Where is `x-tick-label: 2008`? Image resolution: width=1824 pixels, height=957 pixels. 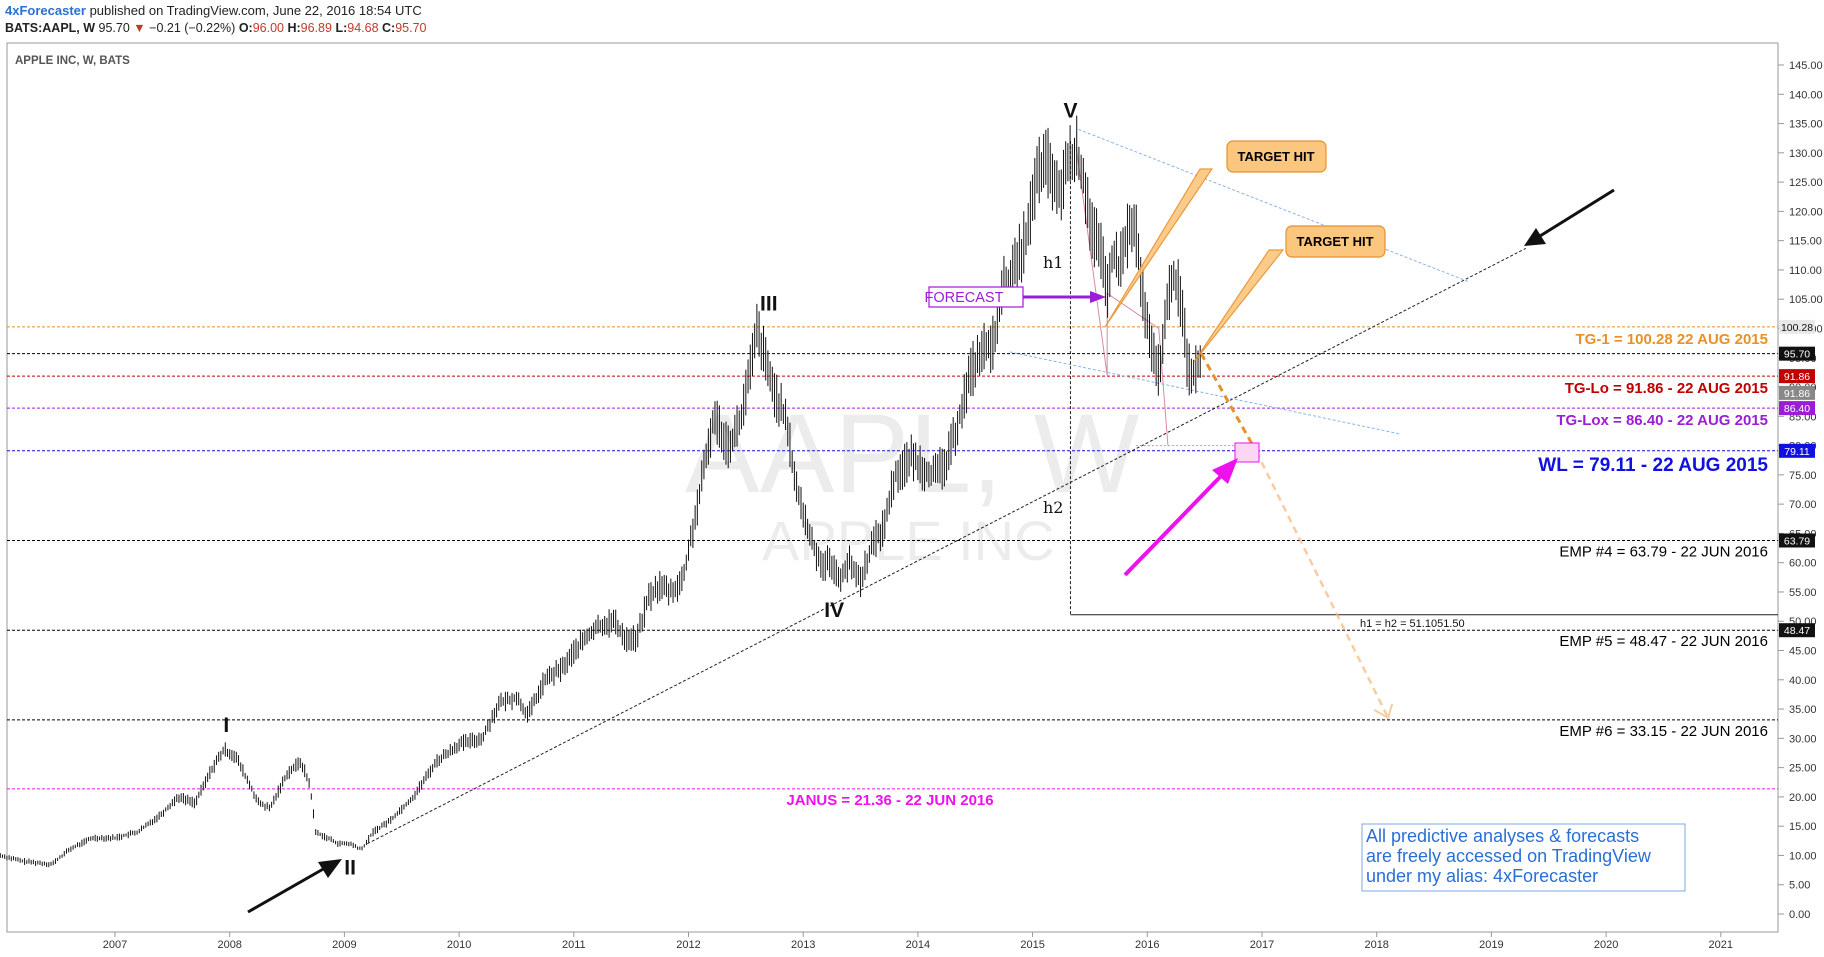
x-tick-label: 2008 is located at coordinates (229, 945).